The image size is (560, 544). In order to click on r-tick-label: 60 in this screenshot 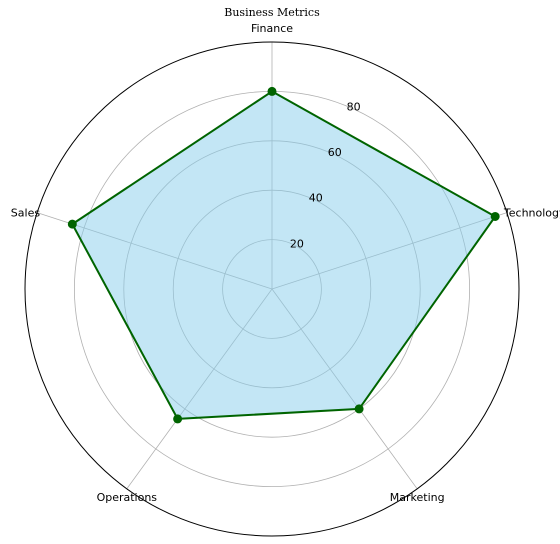, I will do `click(335, 152)`.